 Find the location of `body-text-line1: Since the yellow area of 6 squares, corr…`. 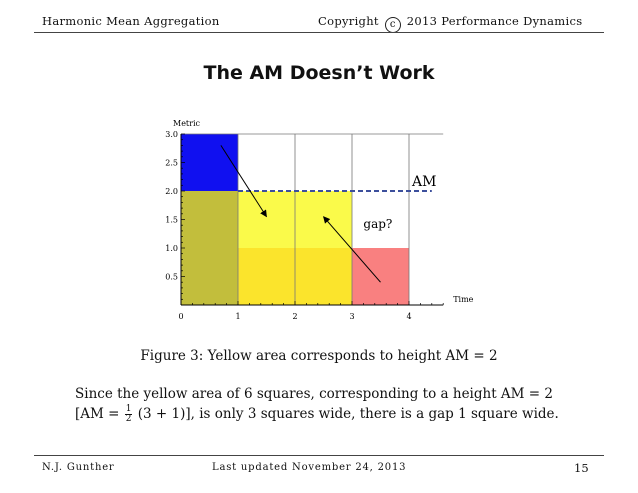

body-text-line1: Since the yellow area of 6 squares, corr… is located at coordinates (314, 394).